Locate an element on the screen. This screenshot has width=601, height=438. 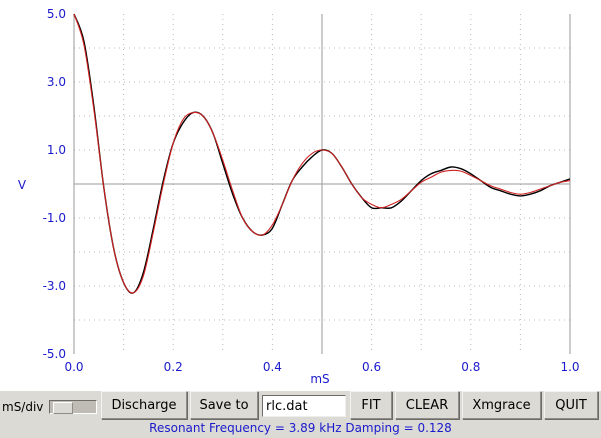
timebase-label: mS/div is located at coordinates (23, 407).